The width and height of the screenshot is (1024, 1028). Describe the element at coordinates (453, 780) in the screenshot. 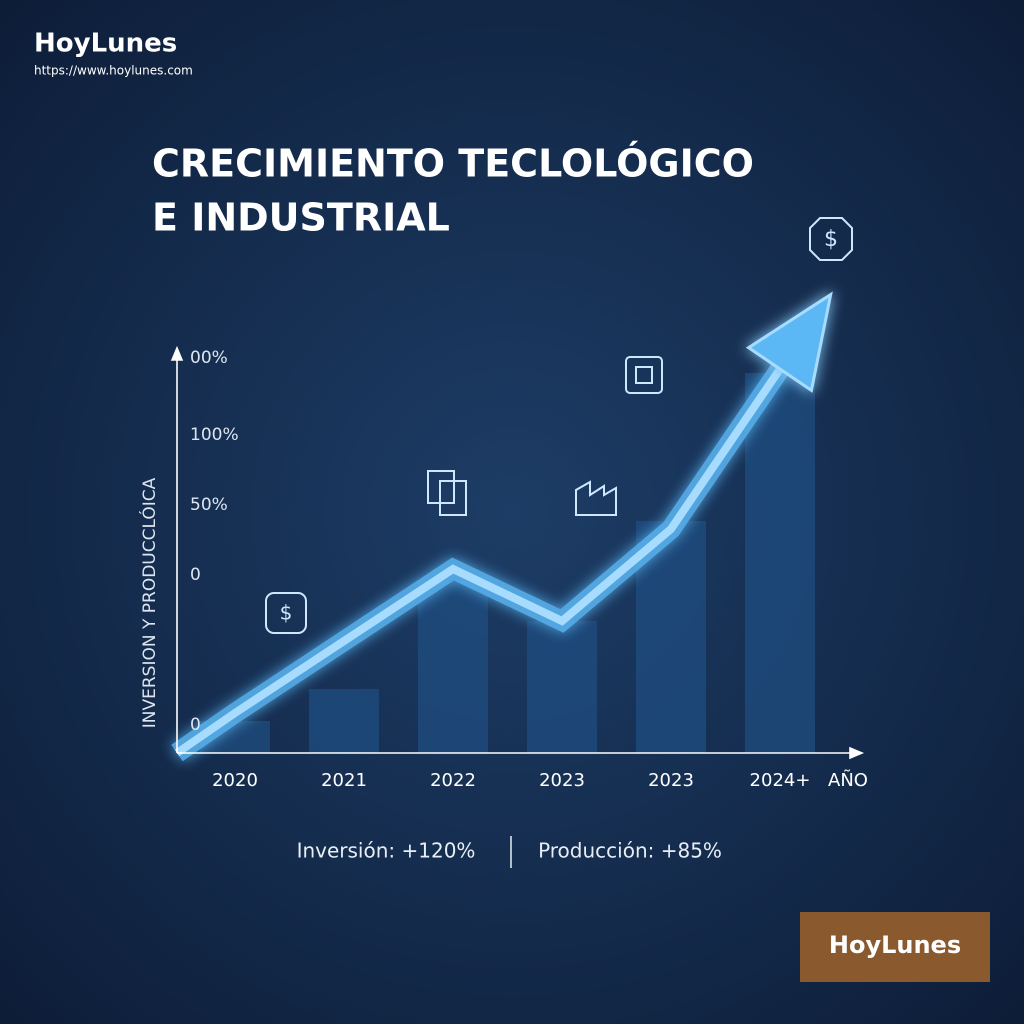

I see `x-tick-label: 2022` at that location.